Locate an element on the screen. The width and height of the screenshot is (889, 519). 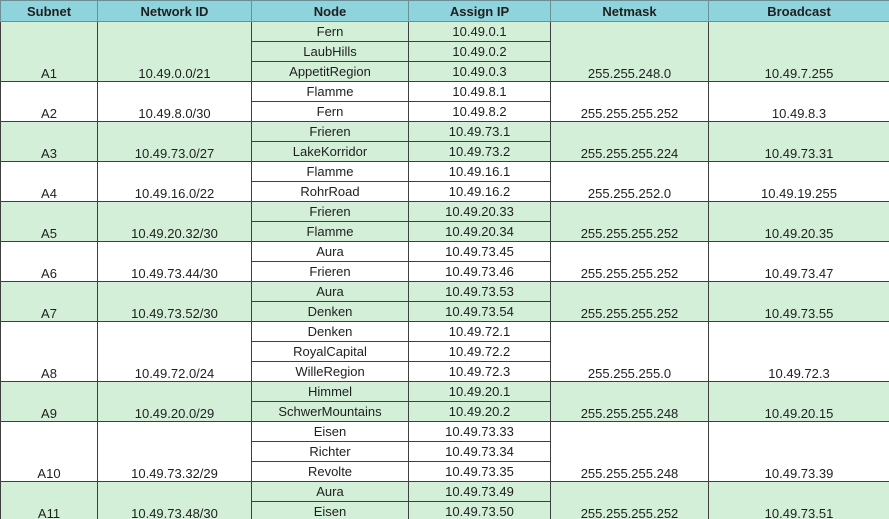
assign-ip-cell: 10.49.72.2 is located at coordinates (479, 351).